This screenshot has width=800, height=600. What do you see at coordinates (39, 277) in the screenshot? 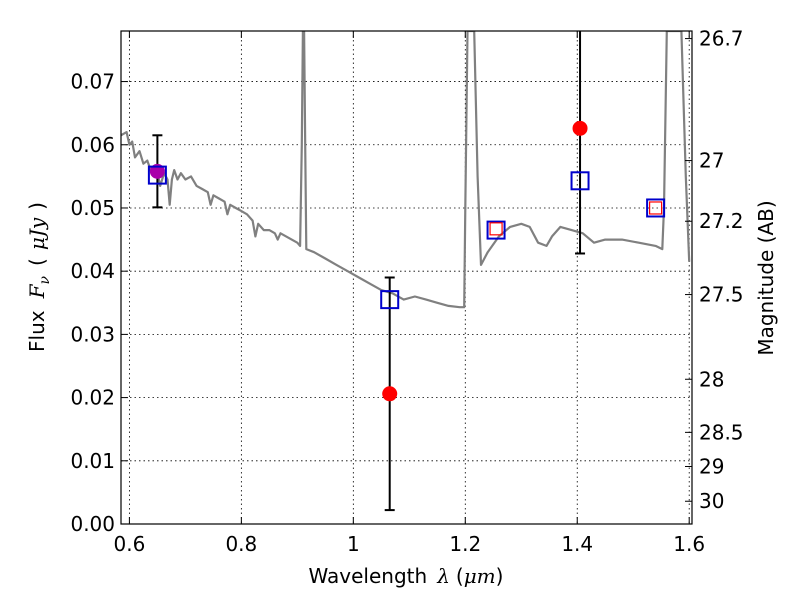
I see `y-axis-title: FluxFν(μJy)` at bounding box center [39, 277].